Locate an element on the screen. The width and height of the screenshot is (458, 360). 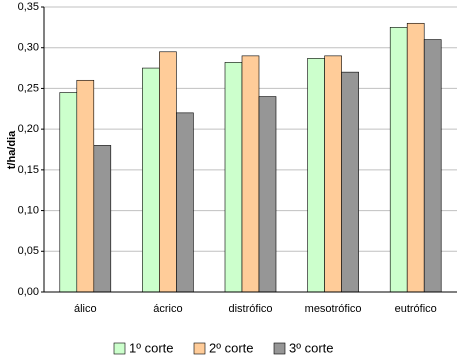
y-tick-label: 0,05 is located at coordinates (28, 251).